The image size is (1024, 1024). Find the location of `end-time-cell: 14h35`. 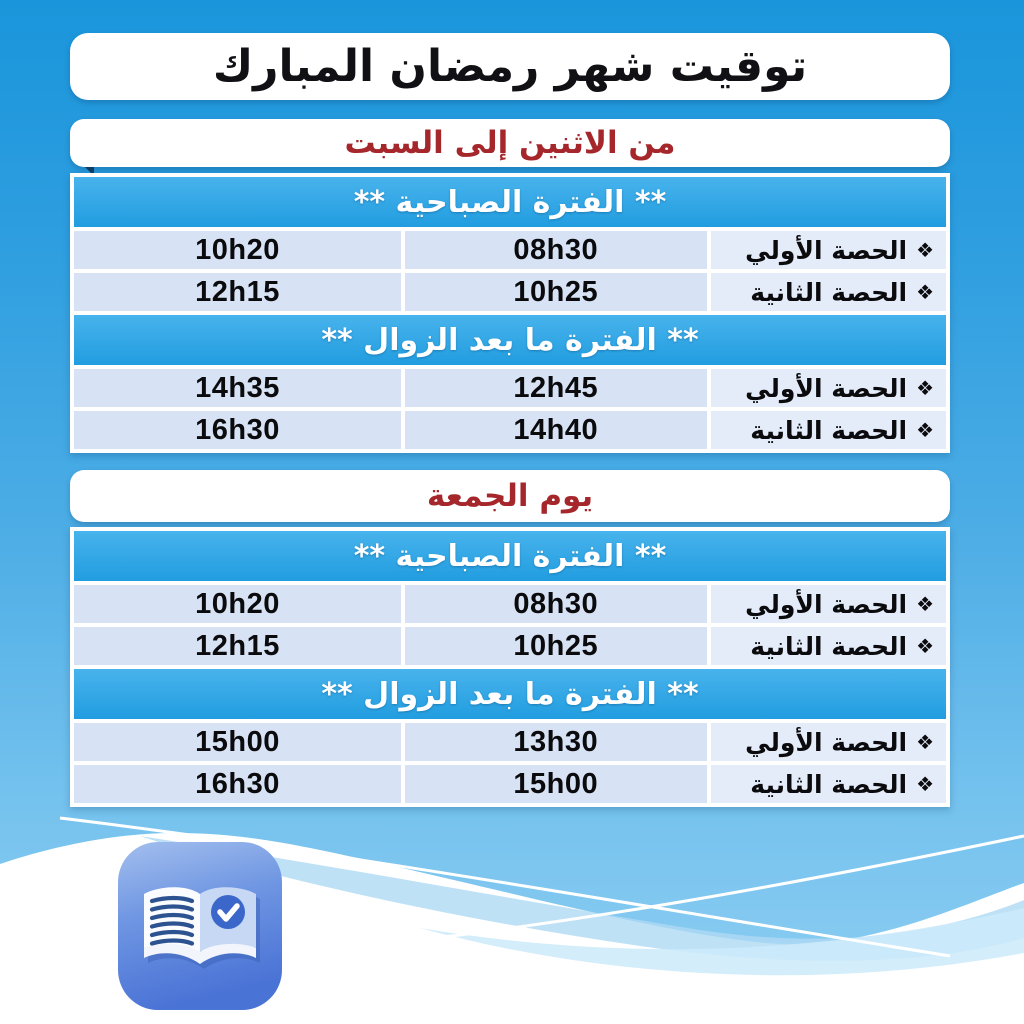

end-time-cell: 14h35 is located at coordinates (237, 388).